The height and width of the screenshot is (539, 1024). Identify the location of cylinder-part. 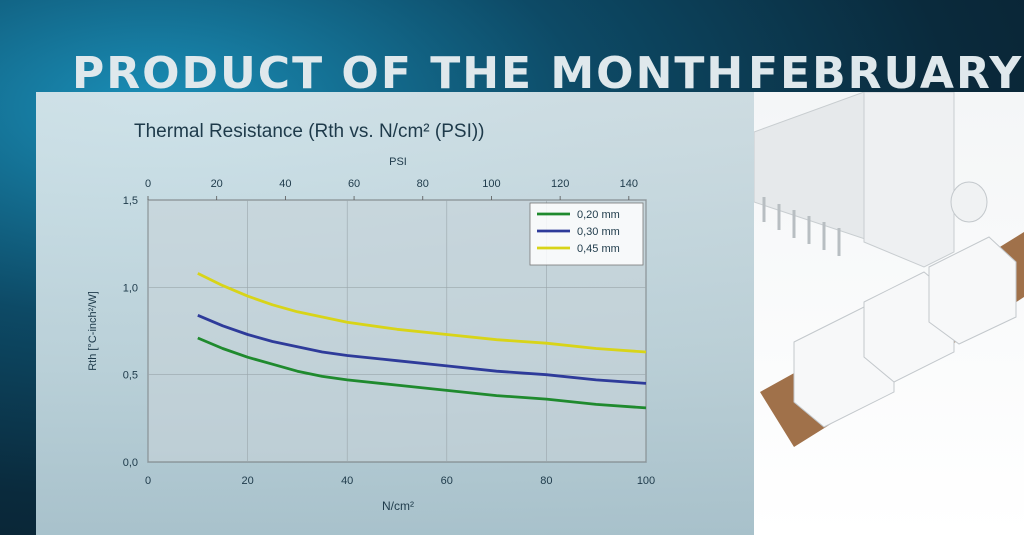
(969, 202).